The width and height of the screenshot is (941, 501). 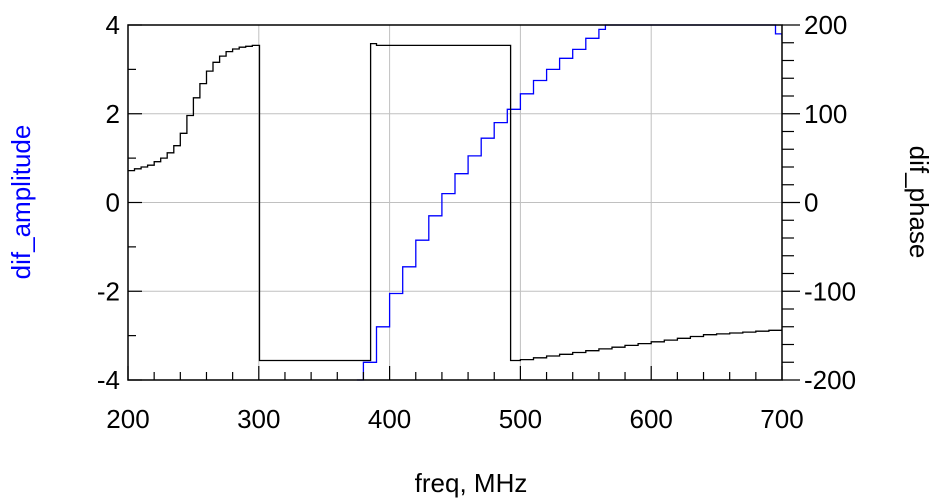 I want to click on y-left-tick-label: -2, so click(x=108, y=291).